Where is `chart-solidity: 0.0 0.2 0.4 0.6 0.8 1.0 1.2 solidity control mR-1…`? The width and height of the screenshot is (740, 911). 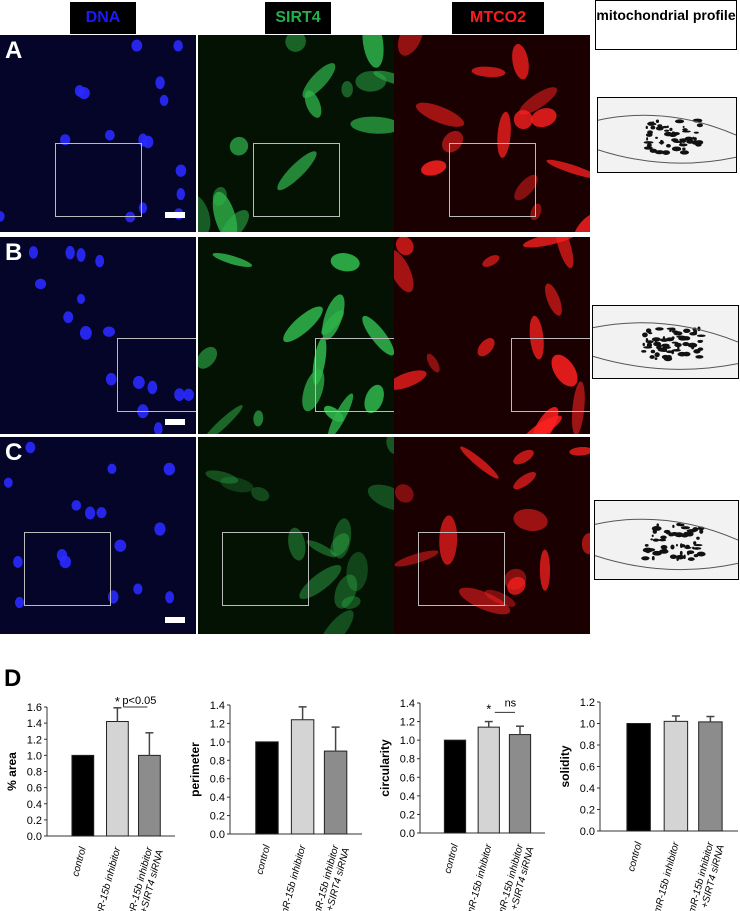 chart-solidity: 0.0 0.2 0.4 0.6 0.8 1.0 1.2 solidity control mR-1… is located at coordinates (648, 804).